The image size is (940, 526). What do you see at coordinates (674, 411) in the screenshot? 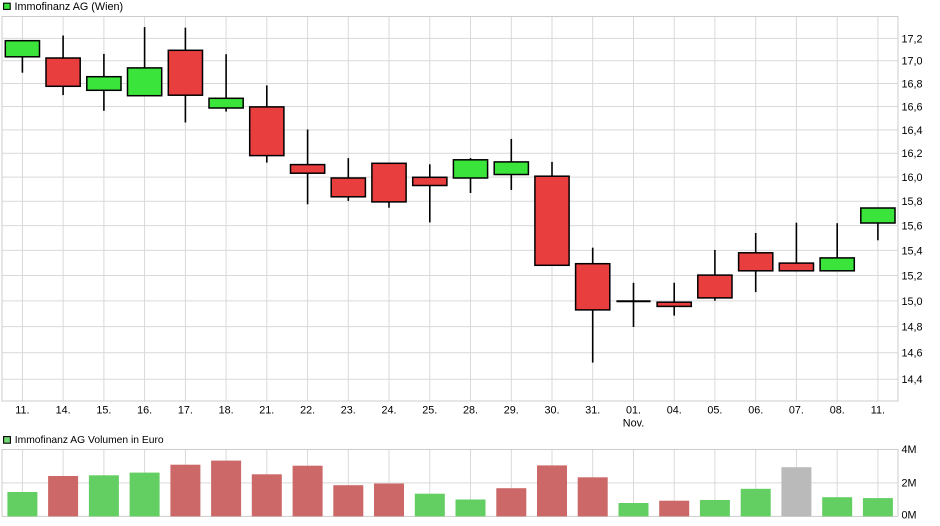
I see `svg-text: 04.` at bounding box center [674, 411].